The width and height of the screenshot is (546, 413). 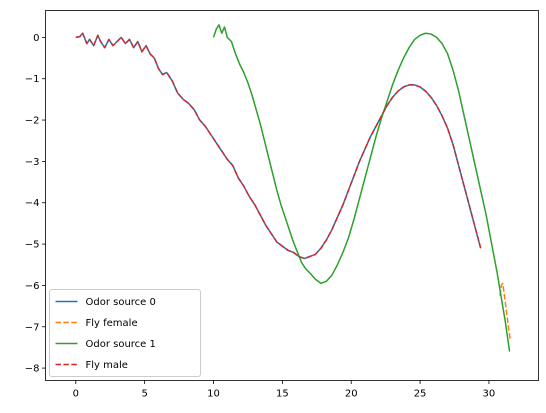 What do you see at coordinates (121, 302) in the screenshot?
I see `legend-label: Odor source 0` at bounding box center [121, 302].